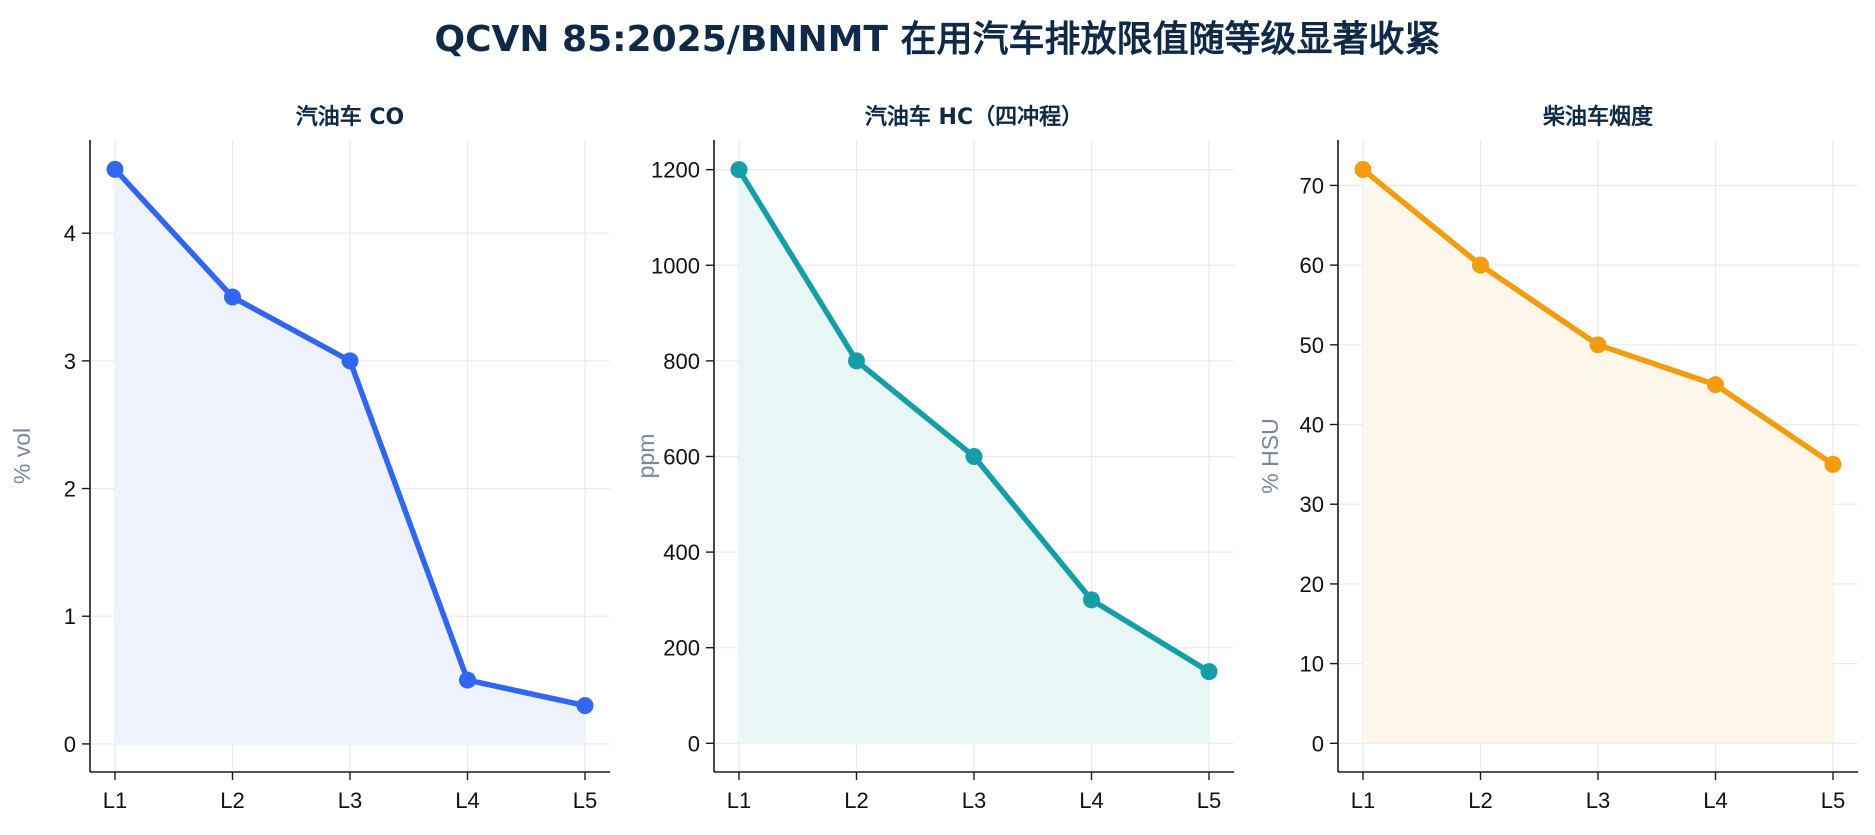 The width and height of the screenshot is (1875, 835). What do you see at coordinates (1598, 117) in the screenshot?
I see `chart-panel-title: 柴油车烟度` at bounding box center [1598, 117].